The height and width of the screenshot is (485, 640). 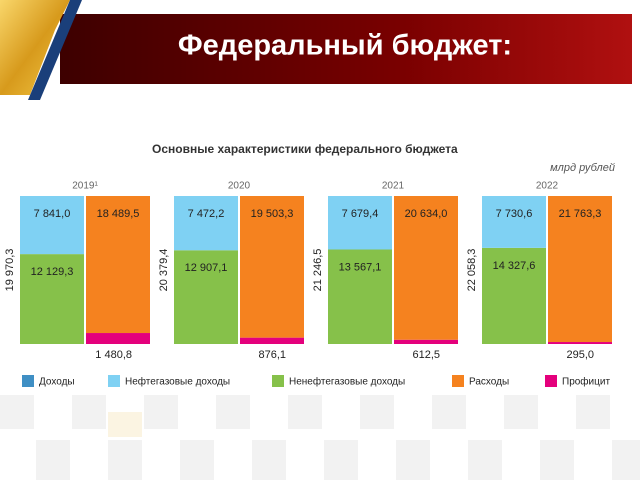 I want to click on value-label: 612,5, so click(x=426, y=355).